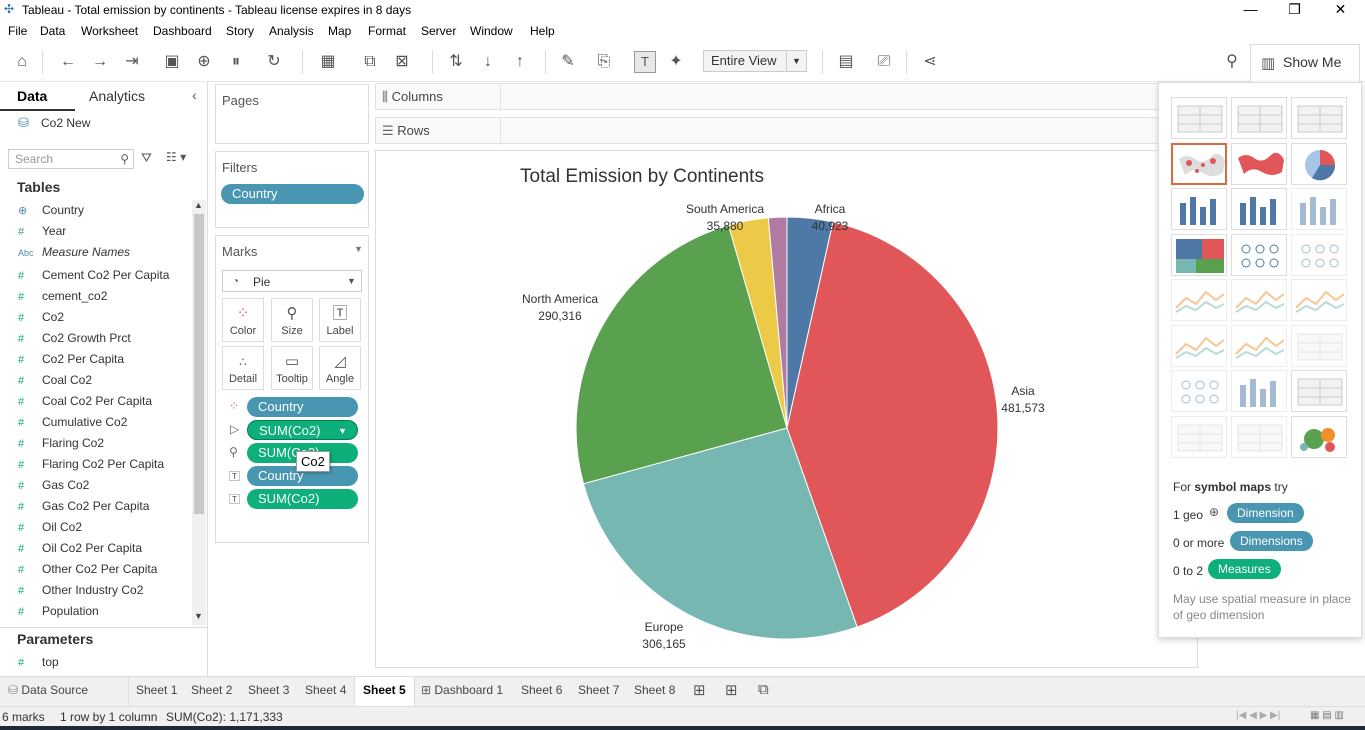  I want to click on filter-icon: ⛛, so click(146, 157).